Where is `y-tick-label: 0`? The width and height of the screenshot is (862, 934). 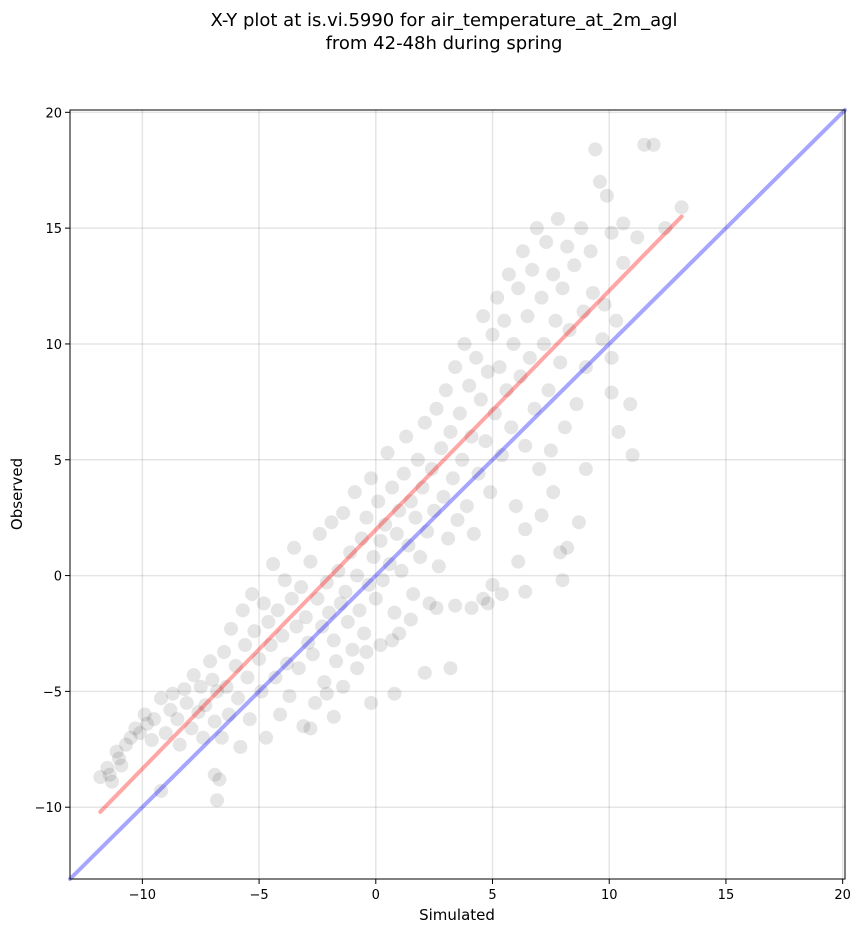 y-tick-label: 0 is located at coordinates (58, 577).